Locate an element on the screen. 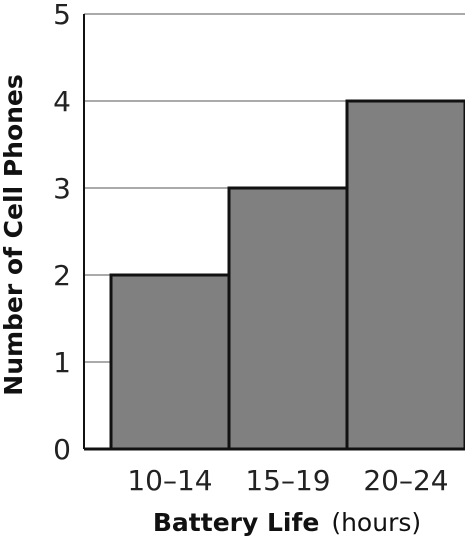  x-axis-label-unit: (hours) is located at coordinates (376, 522).